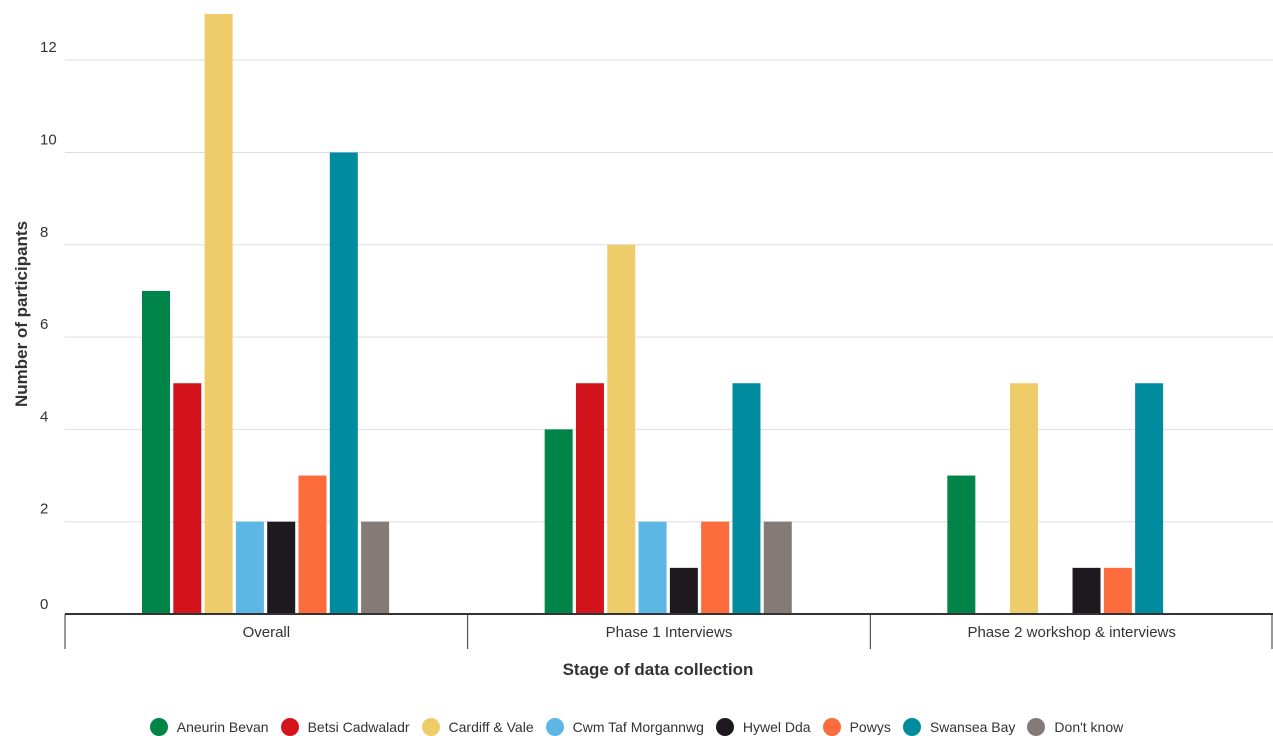 The width and height of the screenshot is (1273, 736). I want to click on legend-item: Don't know, so click(1075, 727).